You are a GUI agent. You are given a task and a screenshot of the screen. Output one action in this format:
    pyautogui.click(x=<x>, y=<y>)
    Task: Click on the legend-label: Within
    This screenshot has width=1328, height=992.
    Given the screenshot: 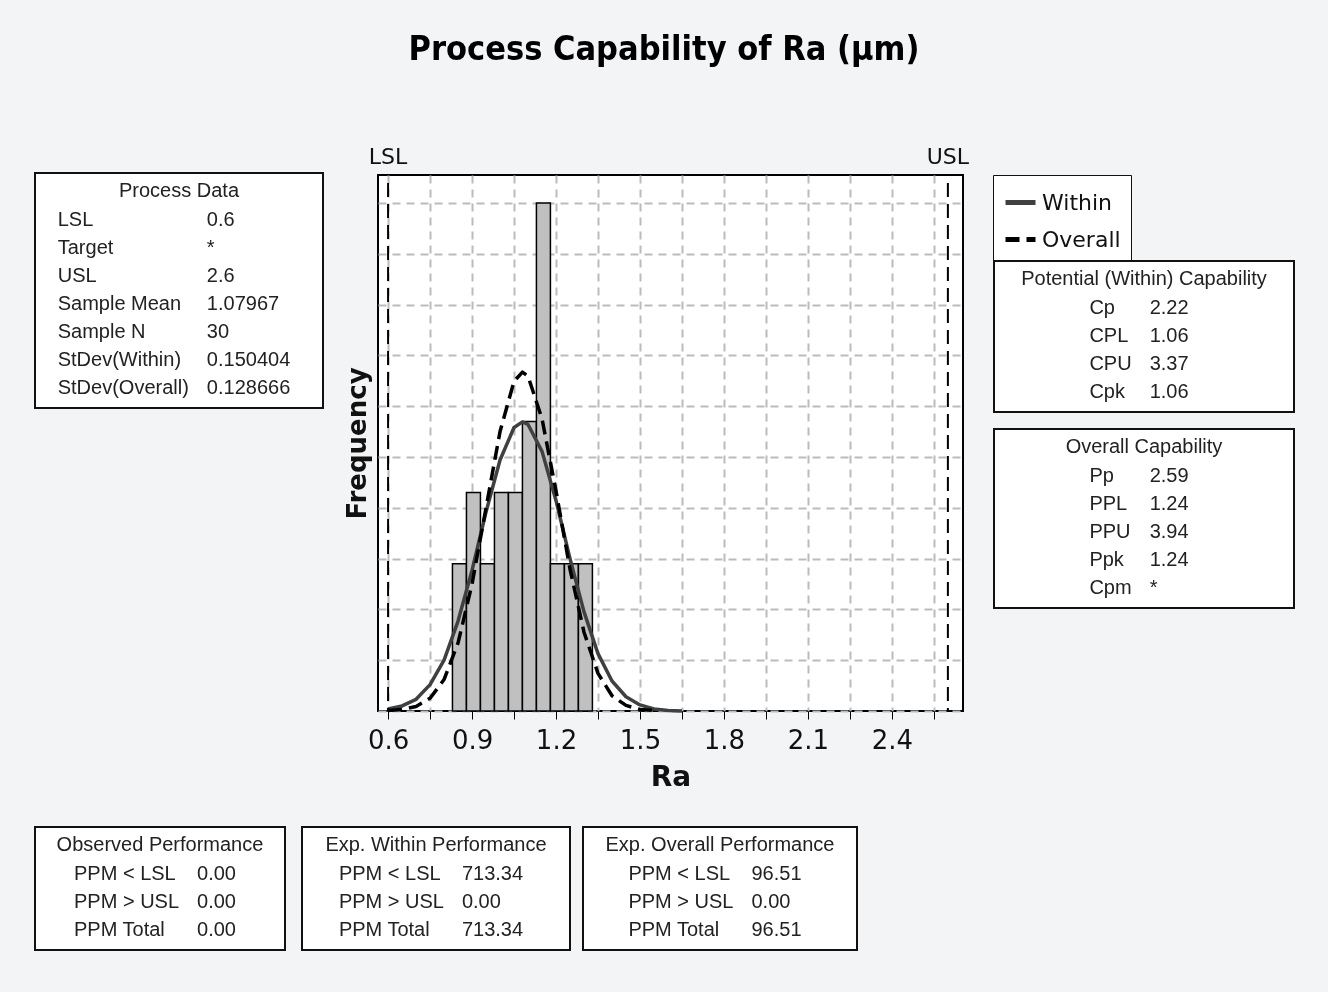 What is the action you would take?
    pyautogui.click(x=1077, y=202)
    